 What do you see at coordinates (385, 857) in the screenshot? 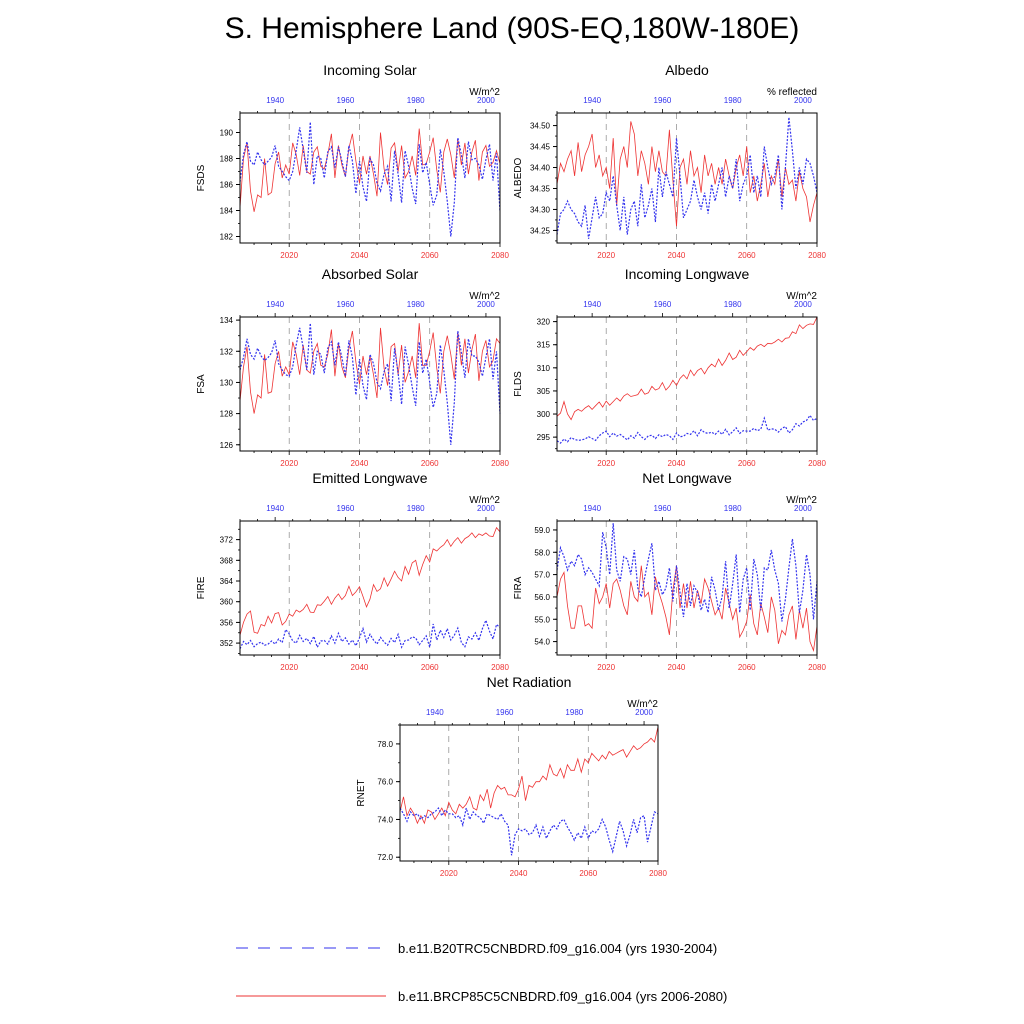
I see `y-tick-label: 72.0` at bounding box center [385, 857].